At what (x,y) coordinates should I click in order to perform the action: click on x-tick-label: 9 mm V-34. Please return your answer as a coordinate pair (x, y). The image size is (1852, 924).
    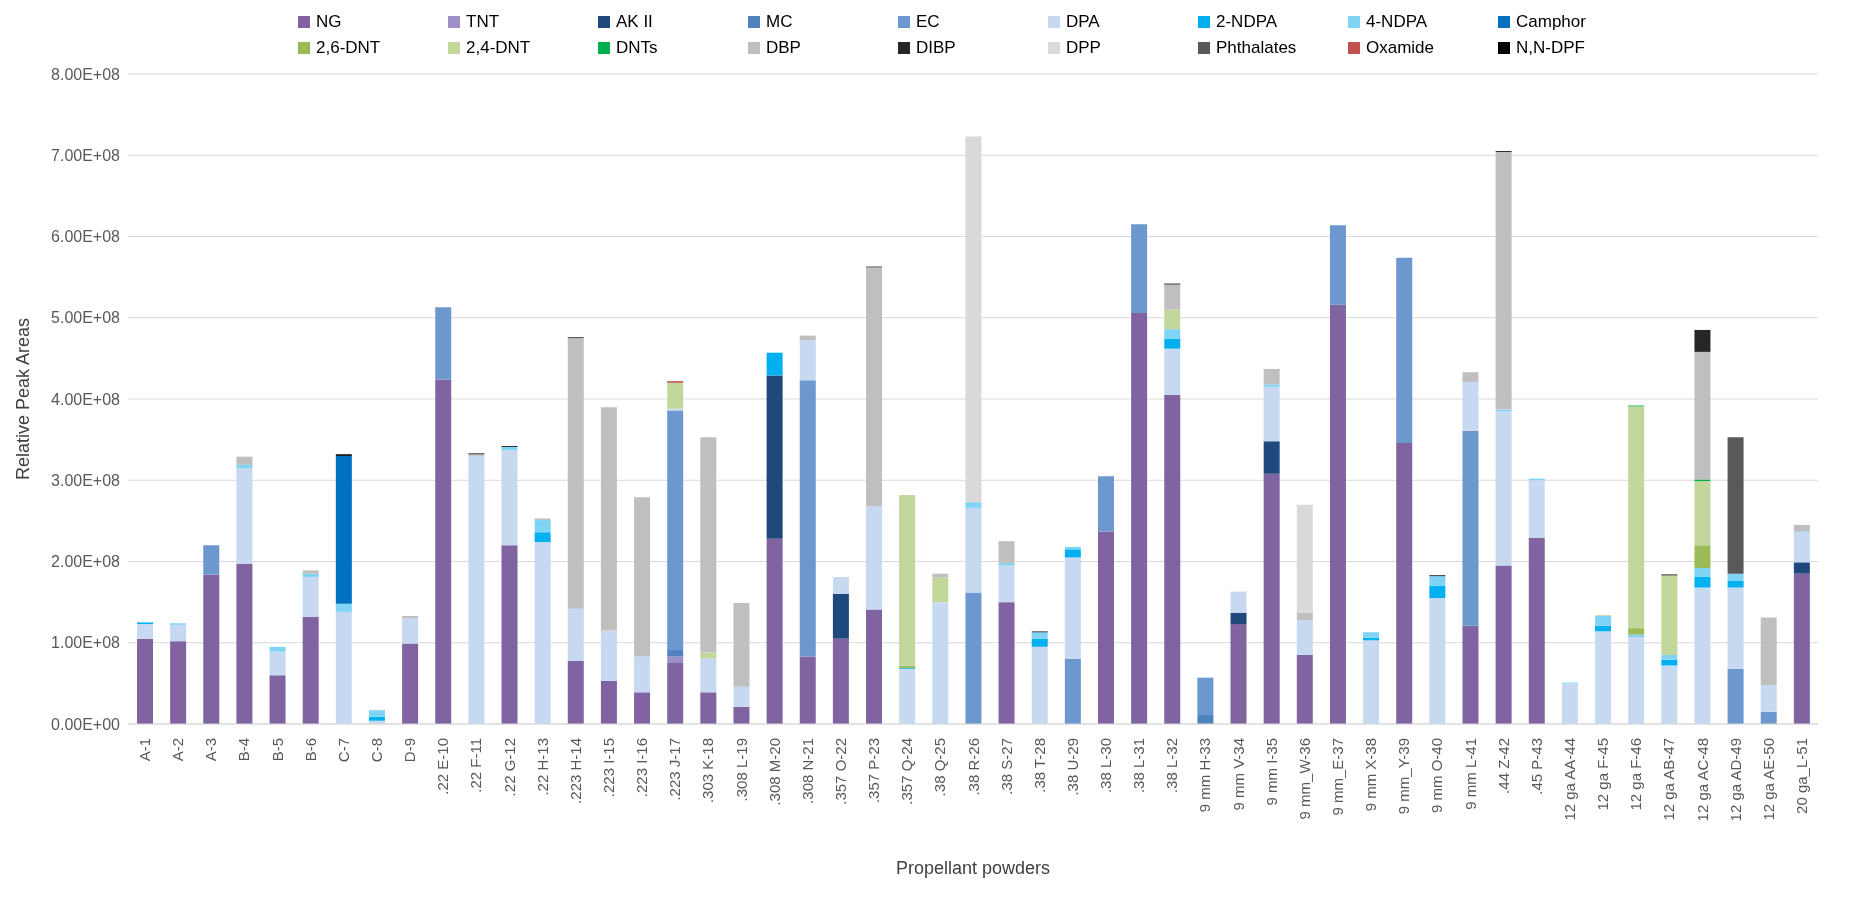
    Looking at the image, I should click on (1238, 774).